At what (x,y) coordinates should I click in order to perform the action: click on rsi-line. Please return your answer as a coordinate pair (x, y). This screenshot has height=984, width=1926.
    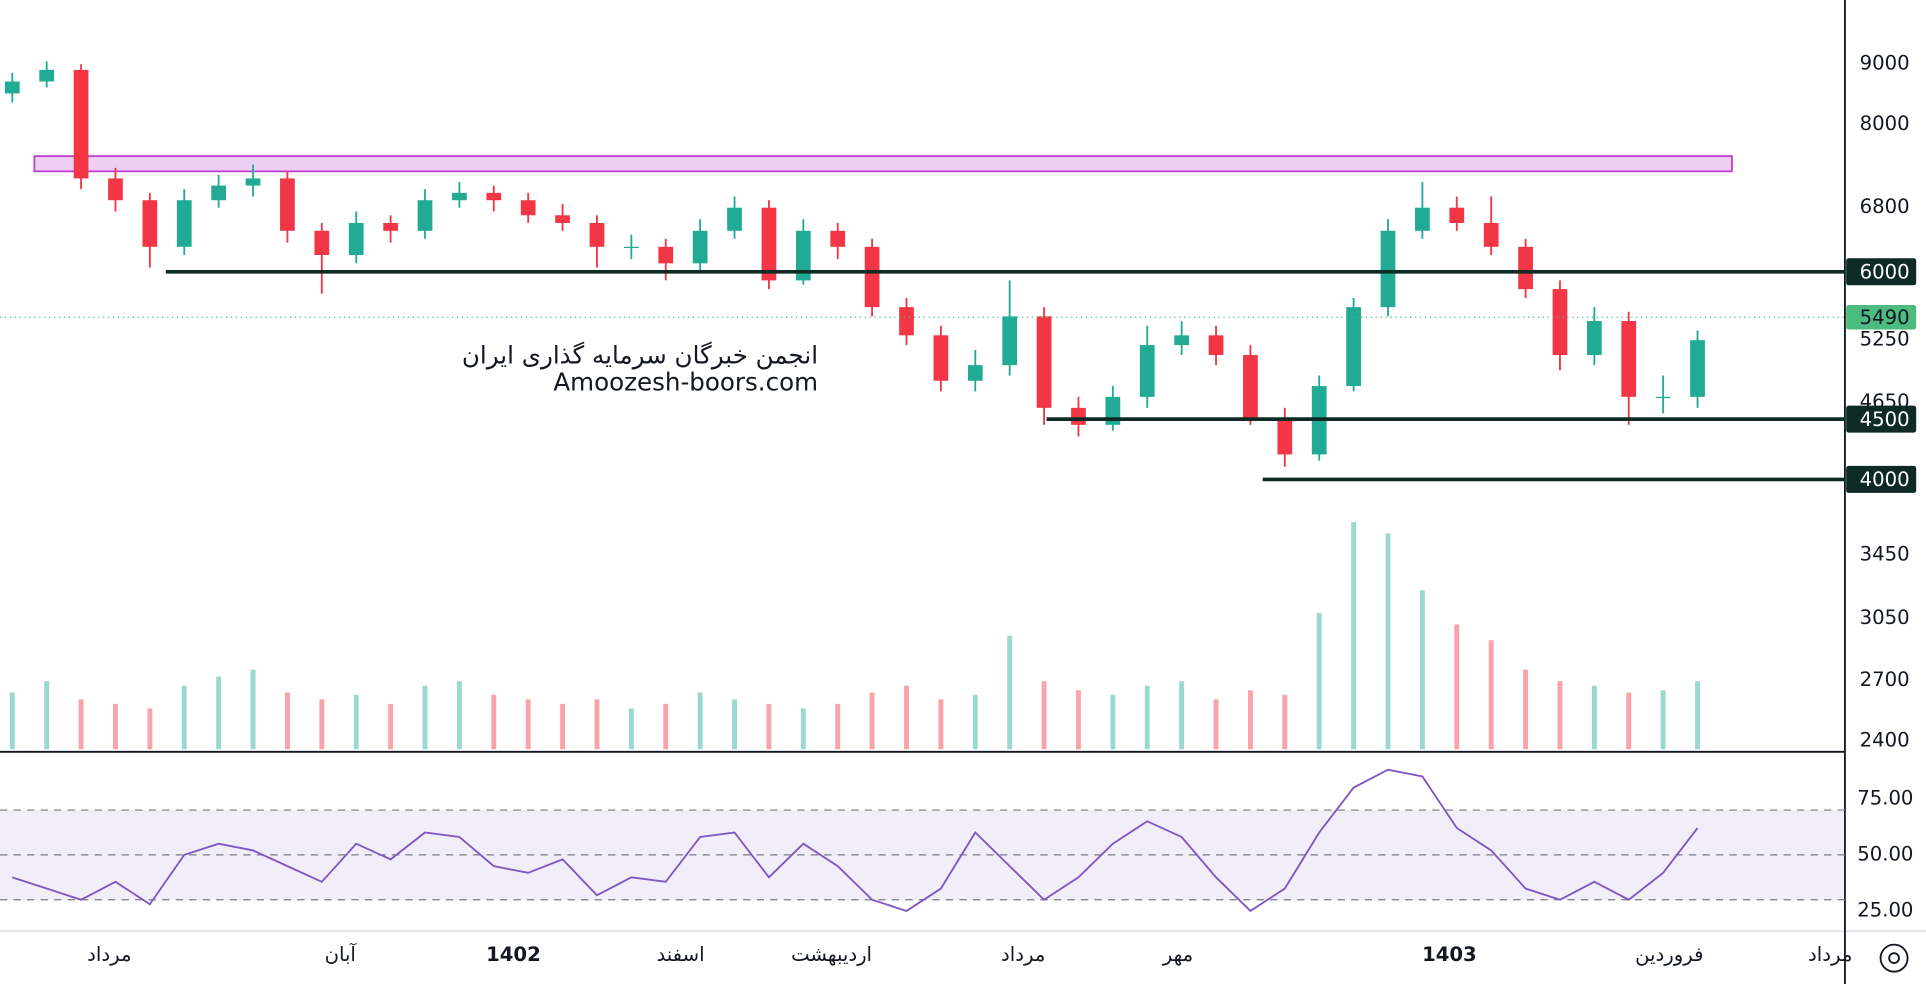
    Looking at the image, I should click on (855, 840).